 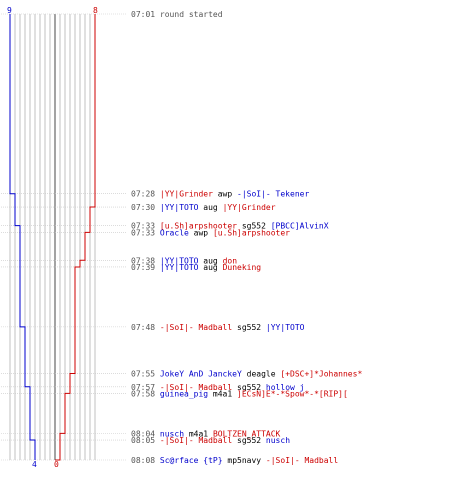 I want to click on event-row: 07:01 round started, so click(x=177, y=14).